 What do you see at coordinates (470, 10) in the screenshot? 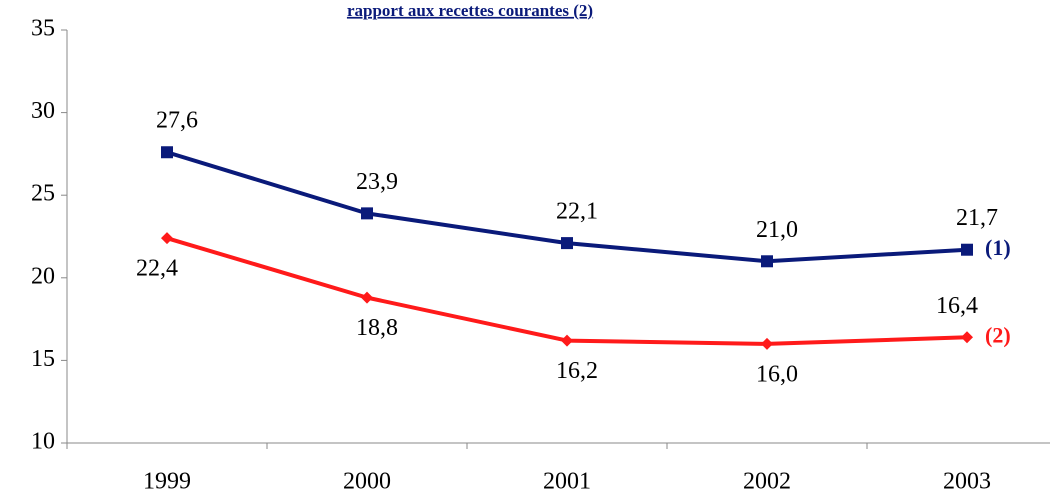
I see `chart-title: rapport aux recettes courantes (2)` at bounding box center [470, 10].